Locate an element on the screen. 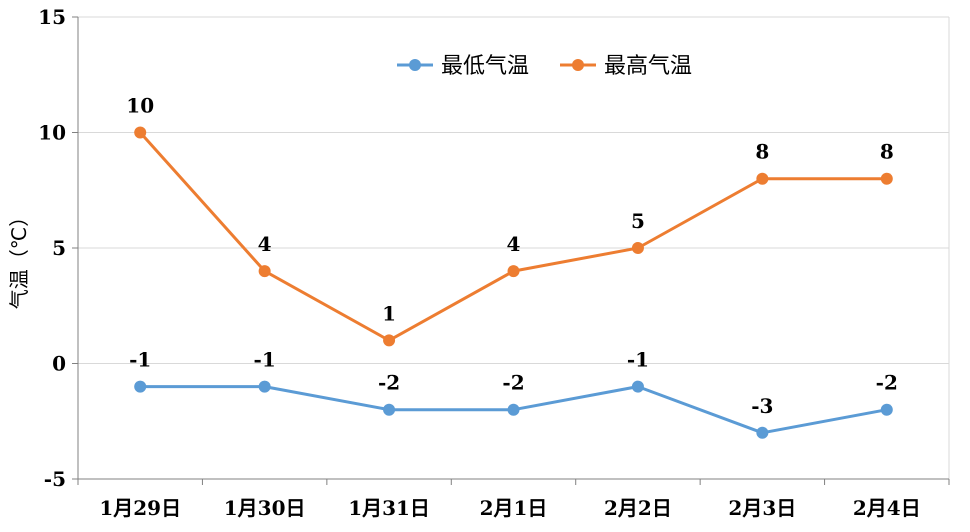 This screenshot has height=532, width=970. y-tick-label: 5 is located at coordinates (59, 248).